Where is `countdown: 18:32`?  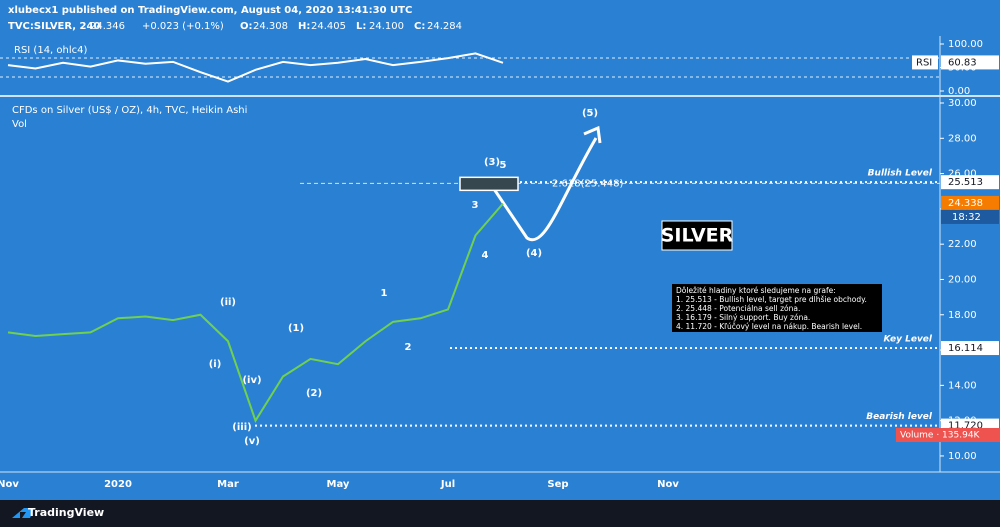
countdown: 18:32 is located at coordinates (966, 217).